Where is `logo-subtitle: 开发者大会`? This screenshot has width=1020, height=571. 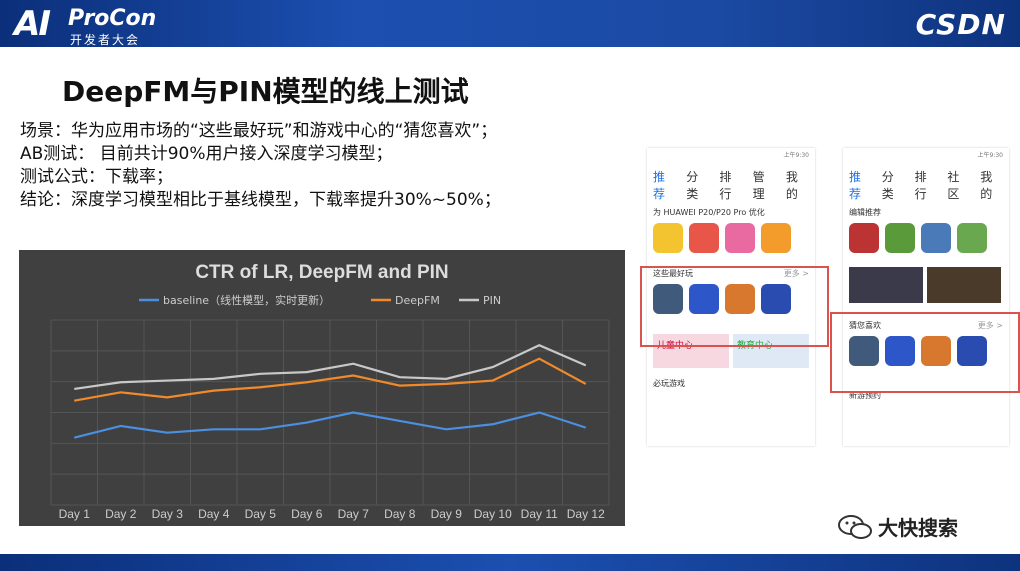 logo-subtitle: 开发者大会 is located at coordinates (105, 40).